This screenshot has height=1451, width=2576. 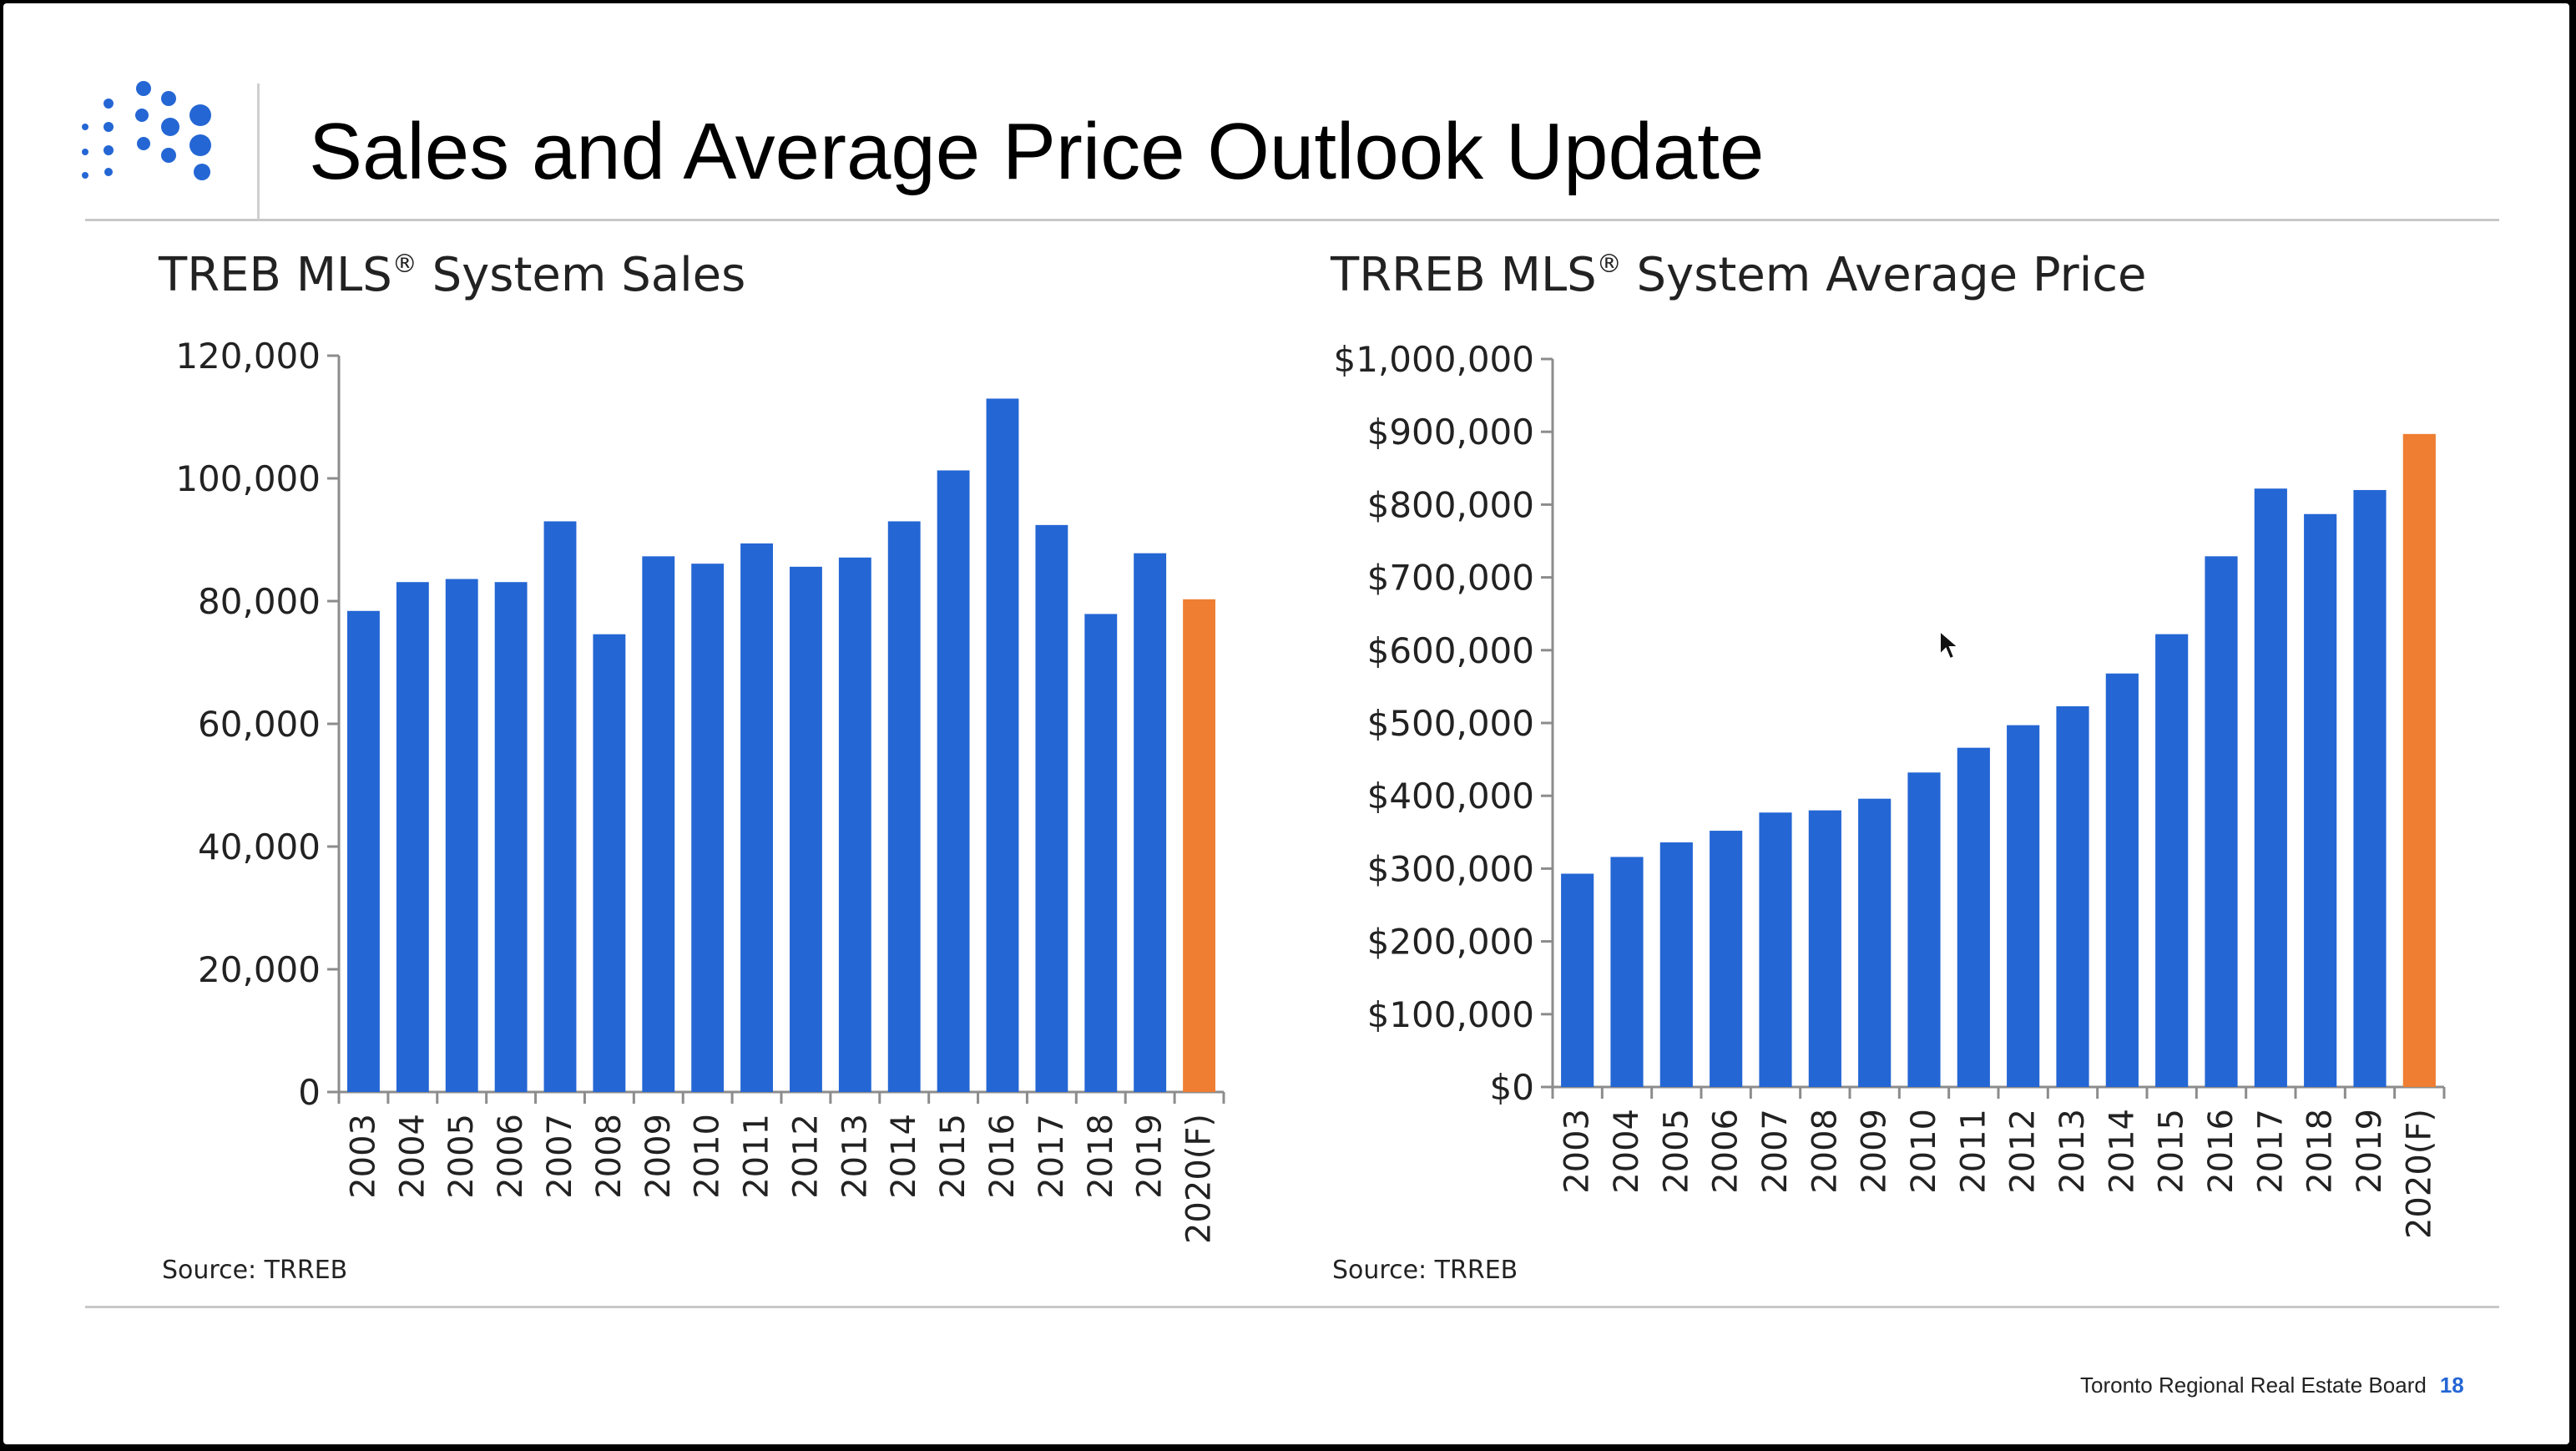 What do you see at coordinates (1726, 959) in the screenshot?
I see `price-bar-2006` at bounding box center [1726, 959].